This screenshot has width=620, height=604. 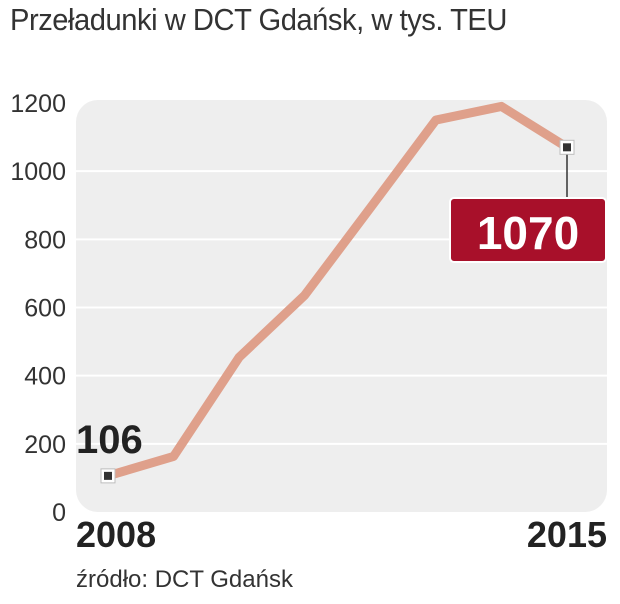 I want to click on y-axis-ticks: 0 200 400 600 800 1000 1200, so click(x=38, y=308).